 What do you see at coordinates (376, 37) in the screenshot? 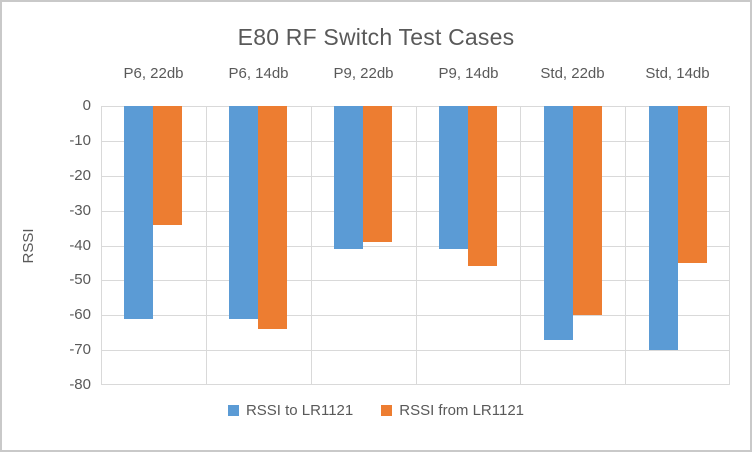
I see `chart-title: E80 RF Switch Test Cases` at bounding box center [376, 37].